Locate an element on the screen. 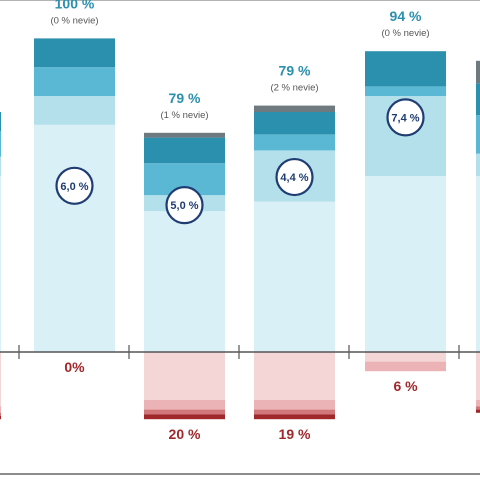 Image resolution: width=480 pixels, height=480 pixels. bar-3-positive-label: 79 % is located at coordinates (185, 98).